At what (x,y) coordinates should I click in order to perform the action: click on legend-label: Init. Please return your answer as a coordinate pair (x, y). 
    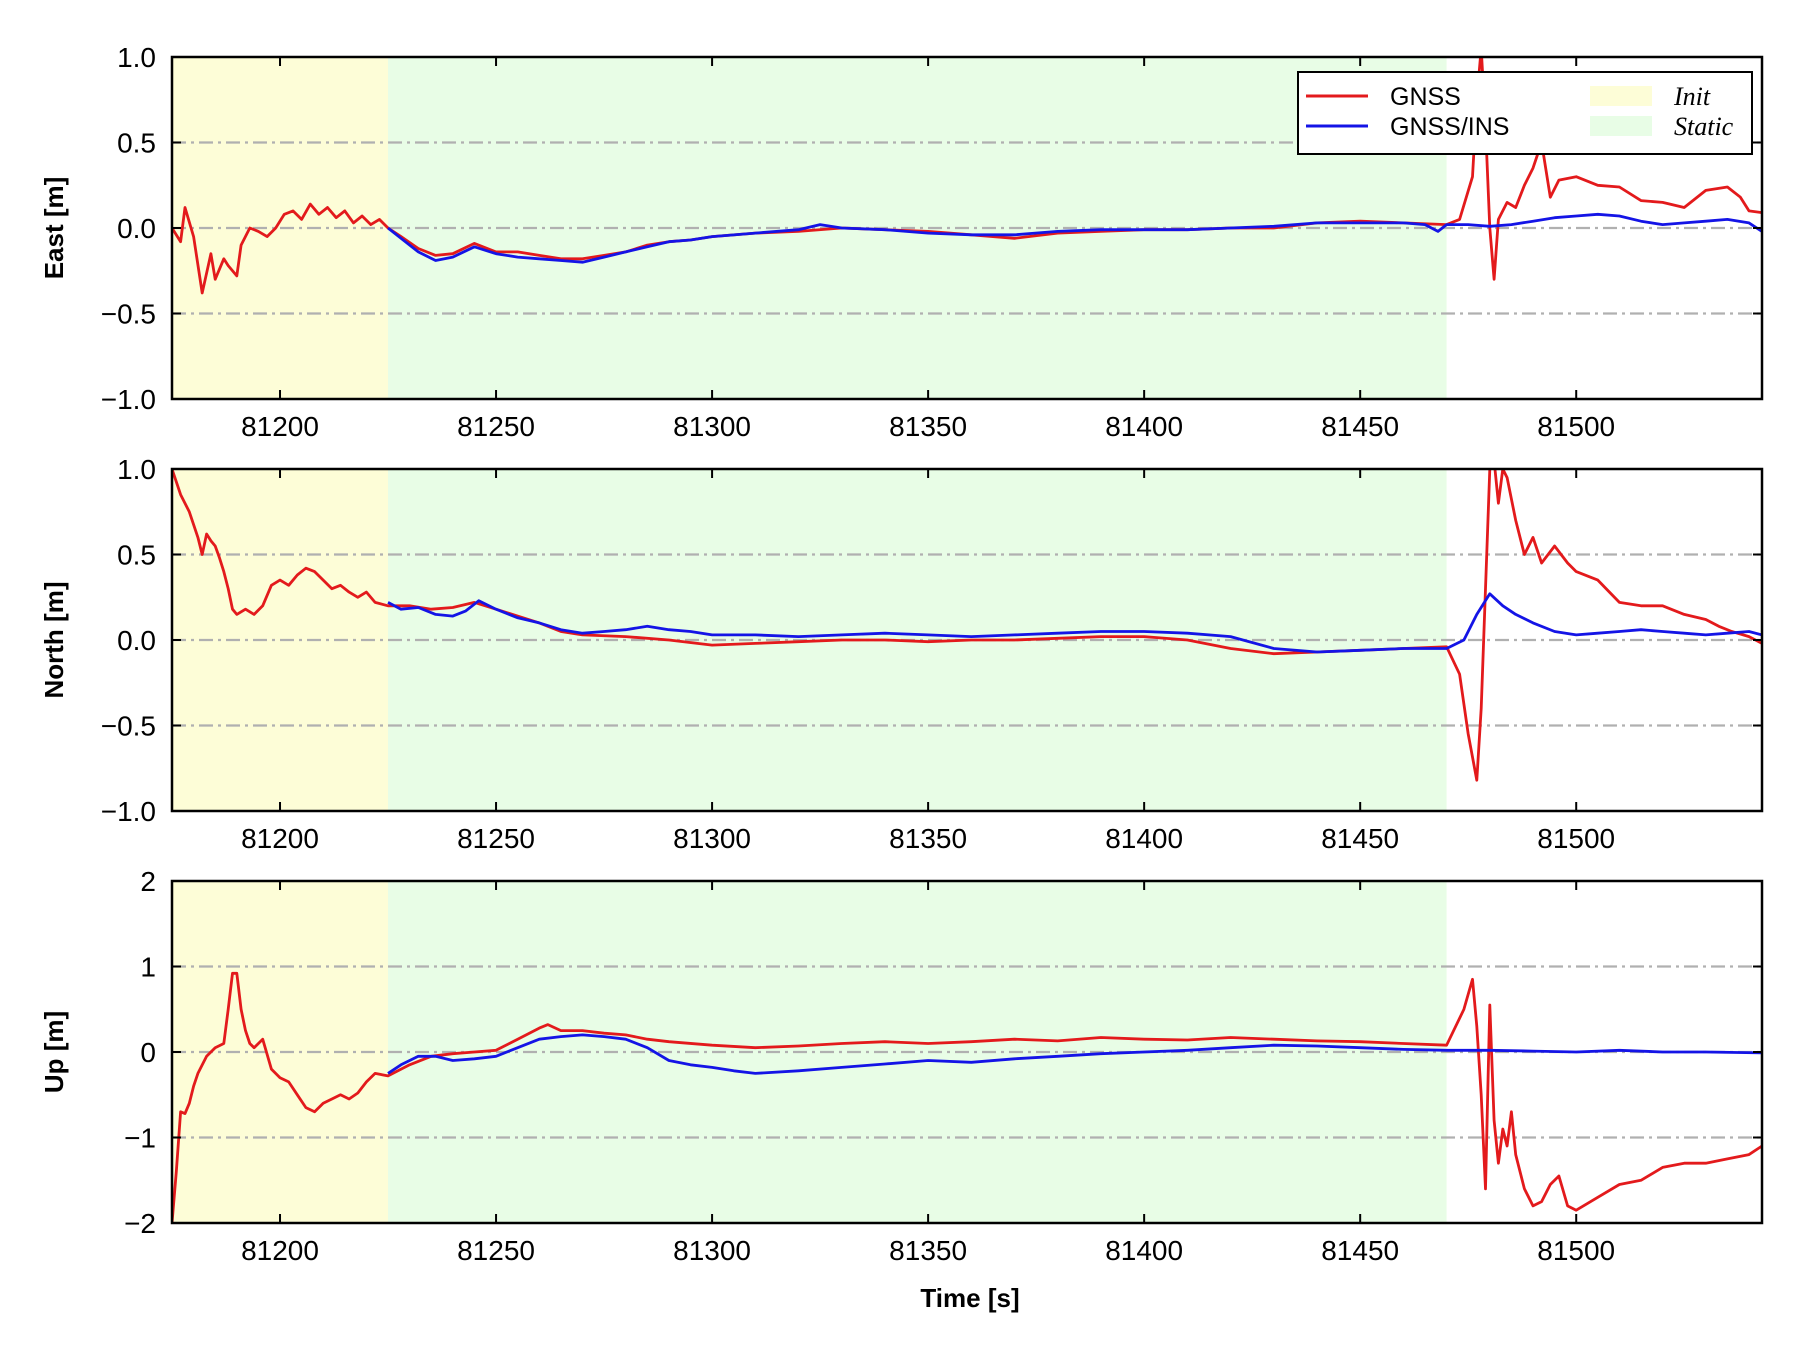
    Looking at the image, I should click on (1692, 96).